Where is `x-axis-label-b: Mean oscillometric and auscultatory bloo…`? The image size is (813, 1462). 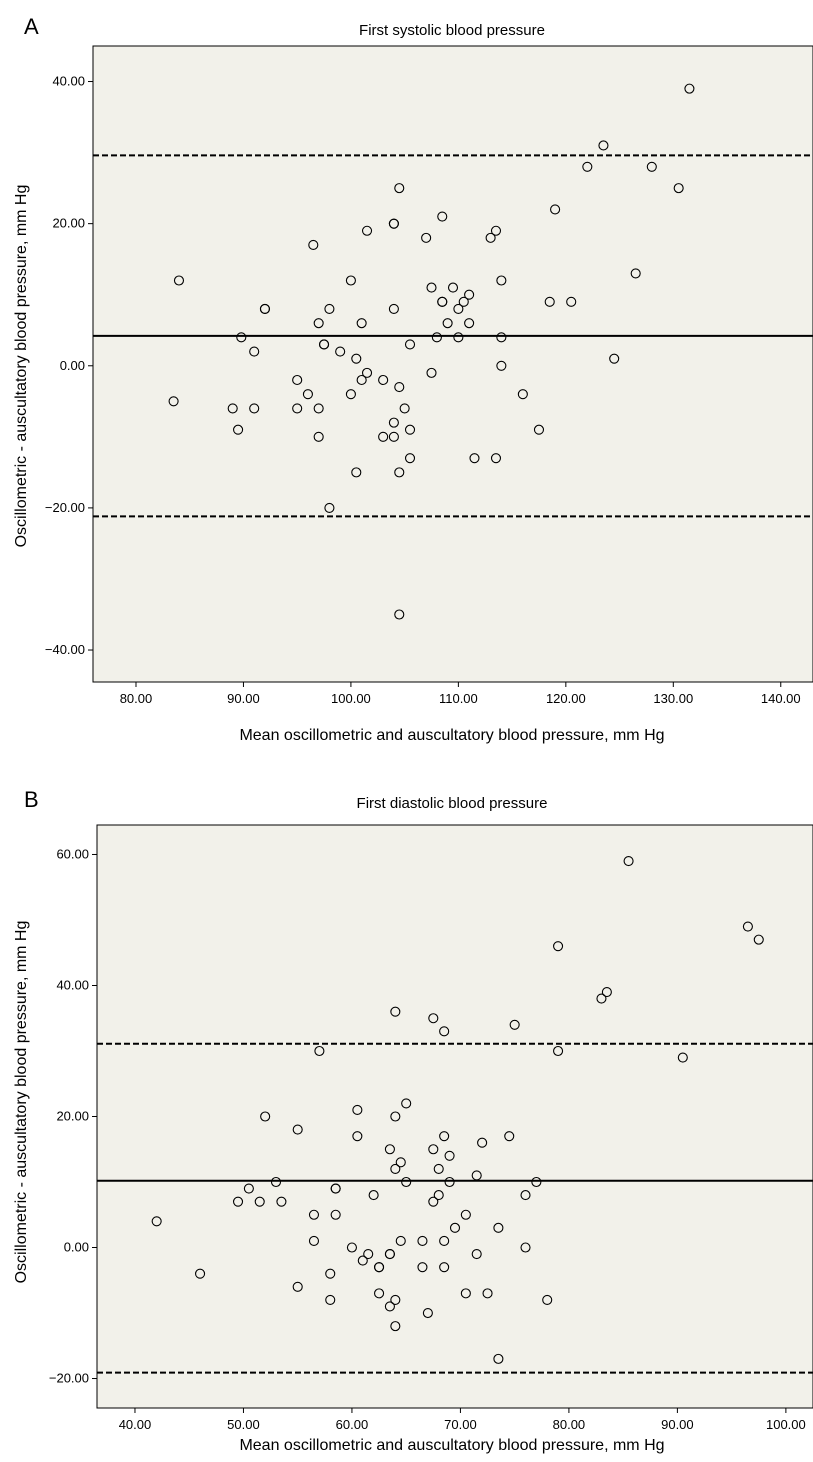
x-axis-label-b: Mean oscillometric and auscultatory bloo… is located at coordinates (451, 1445).